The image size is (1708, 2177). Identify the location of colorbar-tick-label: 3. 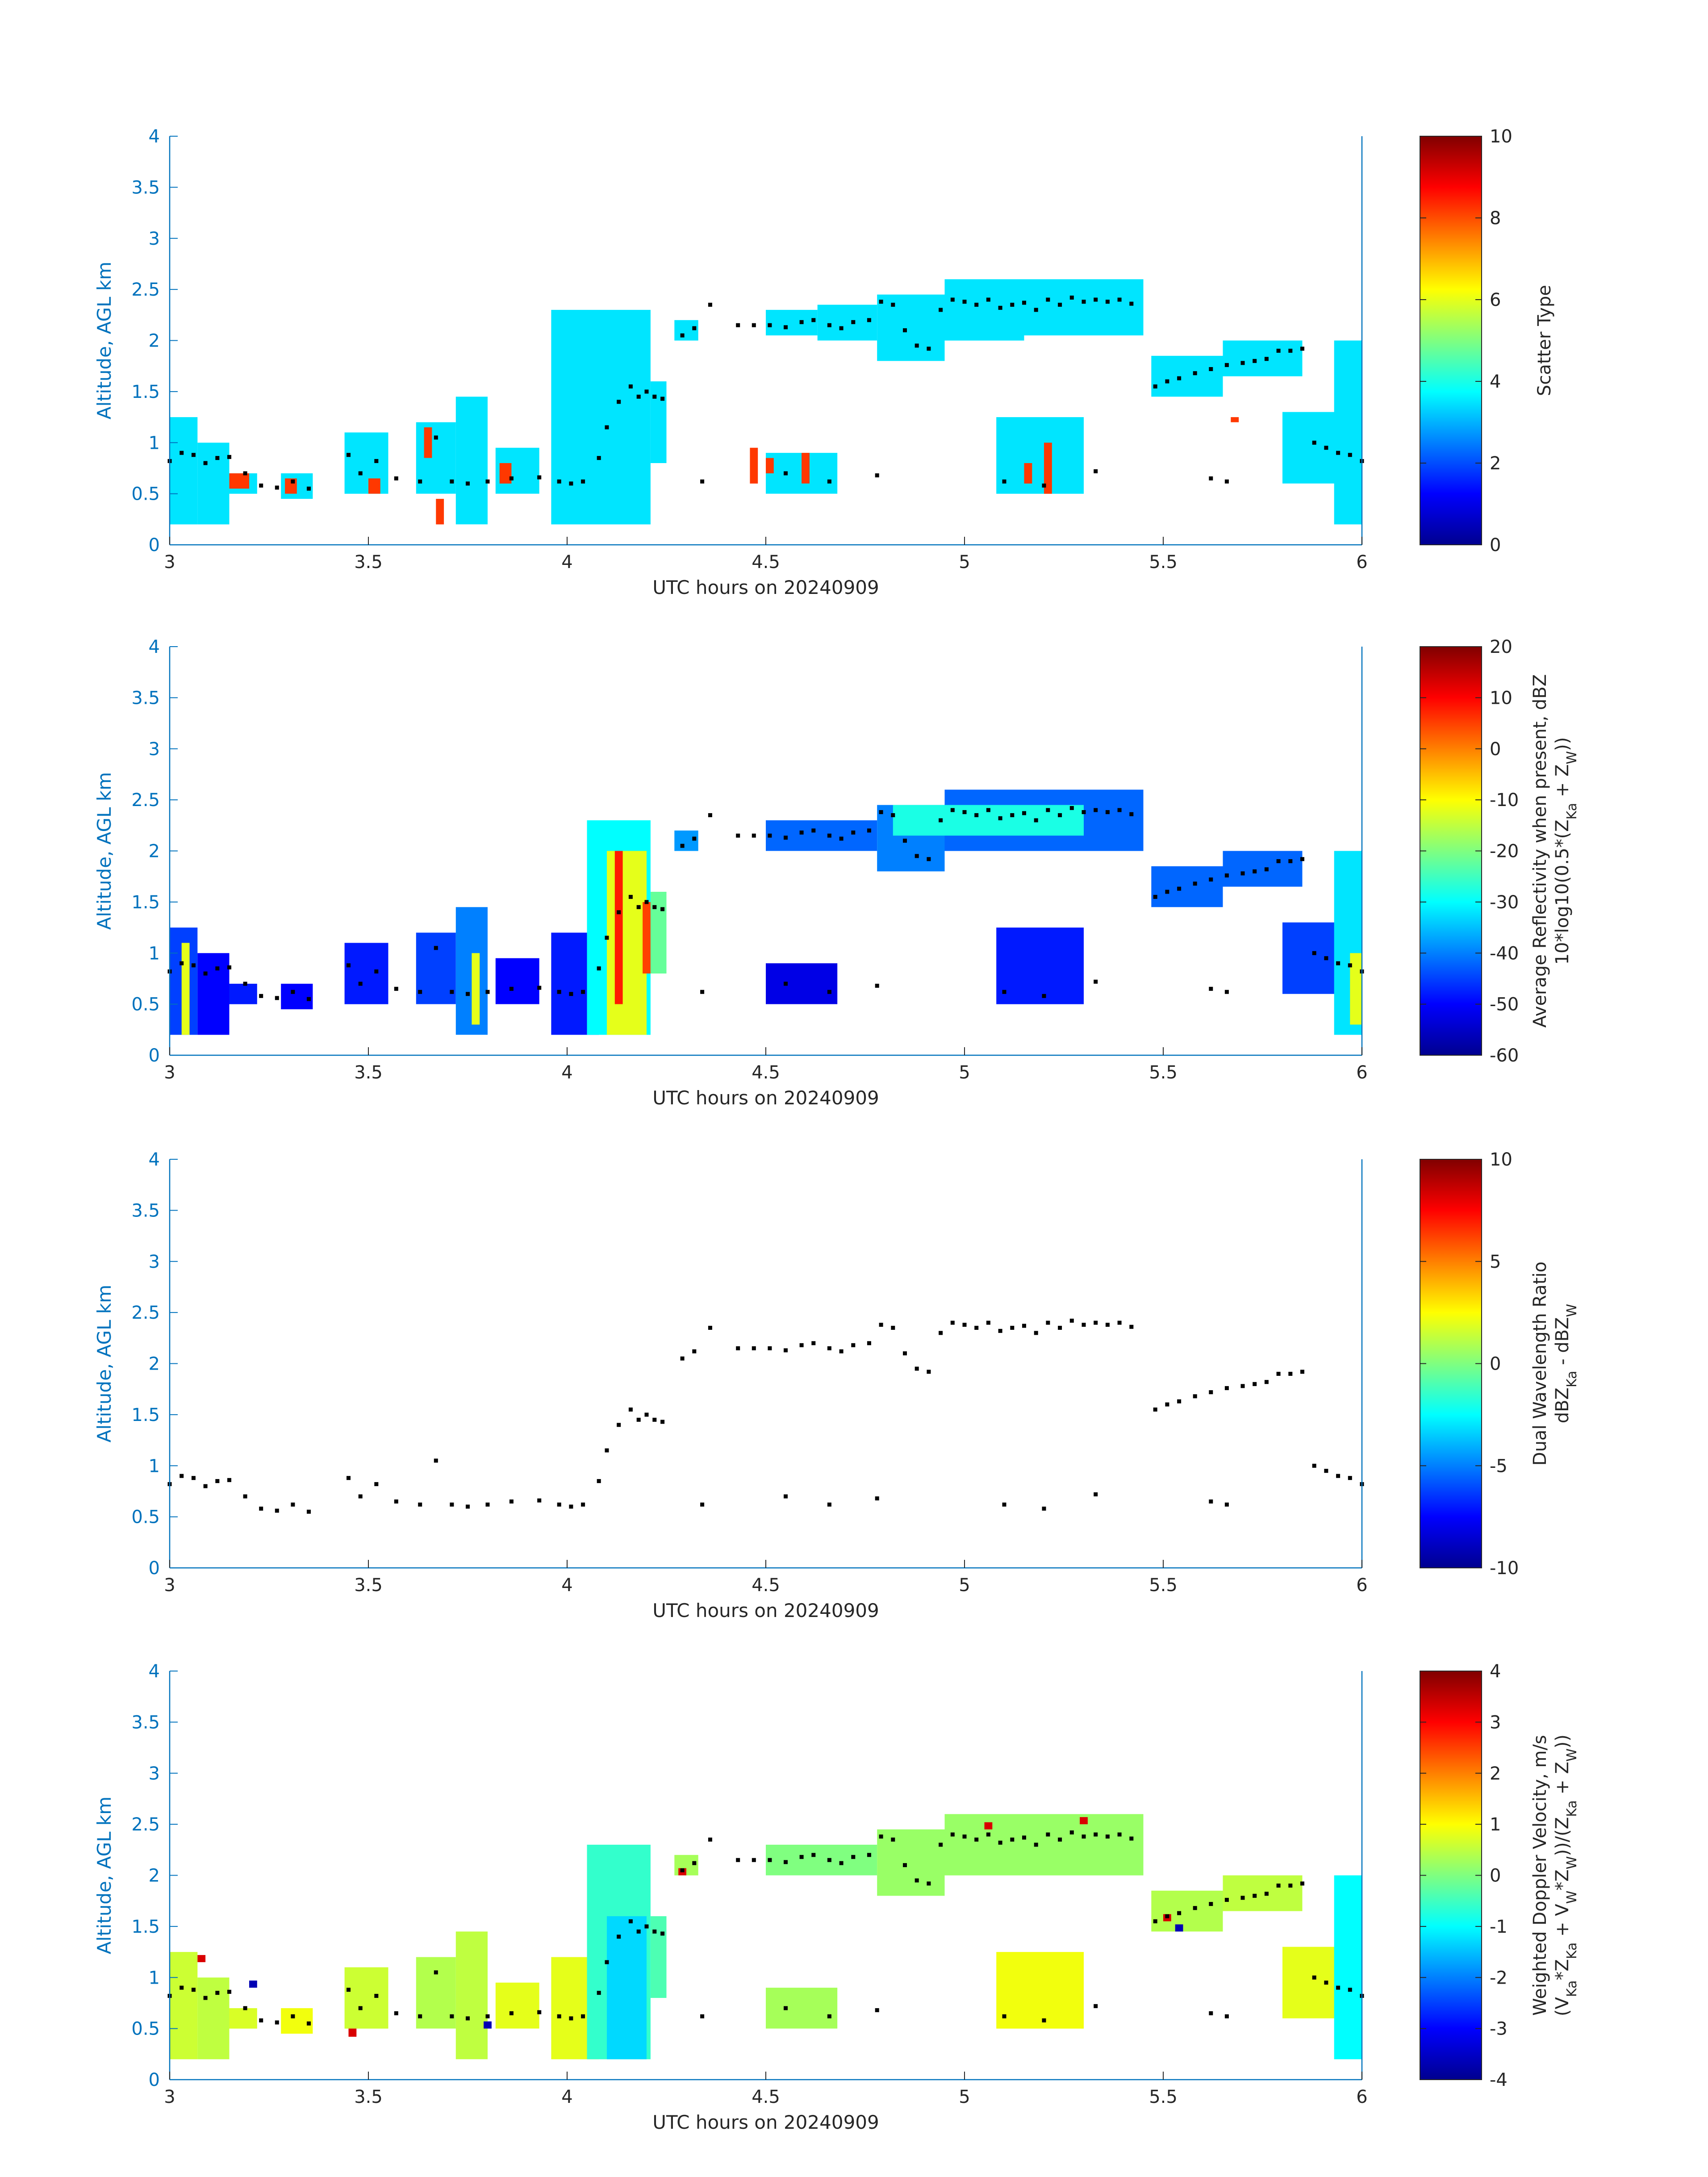
(1495, 1722).